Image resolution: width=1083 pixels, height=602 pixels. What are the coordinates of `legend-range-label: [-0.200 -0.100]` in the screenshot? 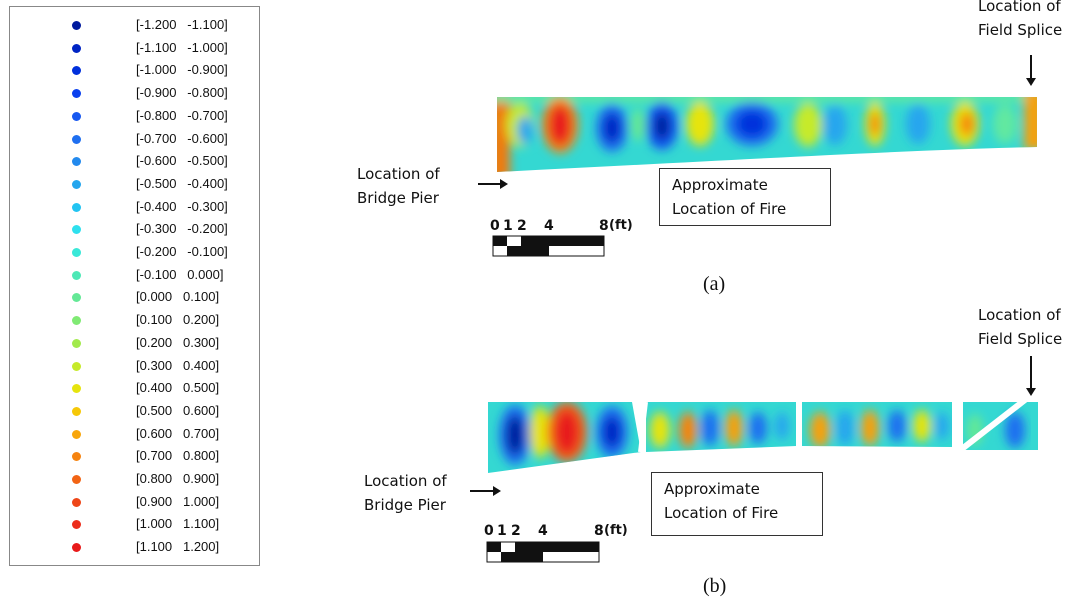 It's located at (182, 251).